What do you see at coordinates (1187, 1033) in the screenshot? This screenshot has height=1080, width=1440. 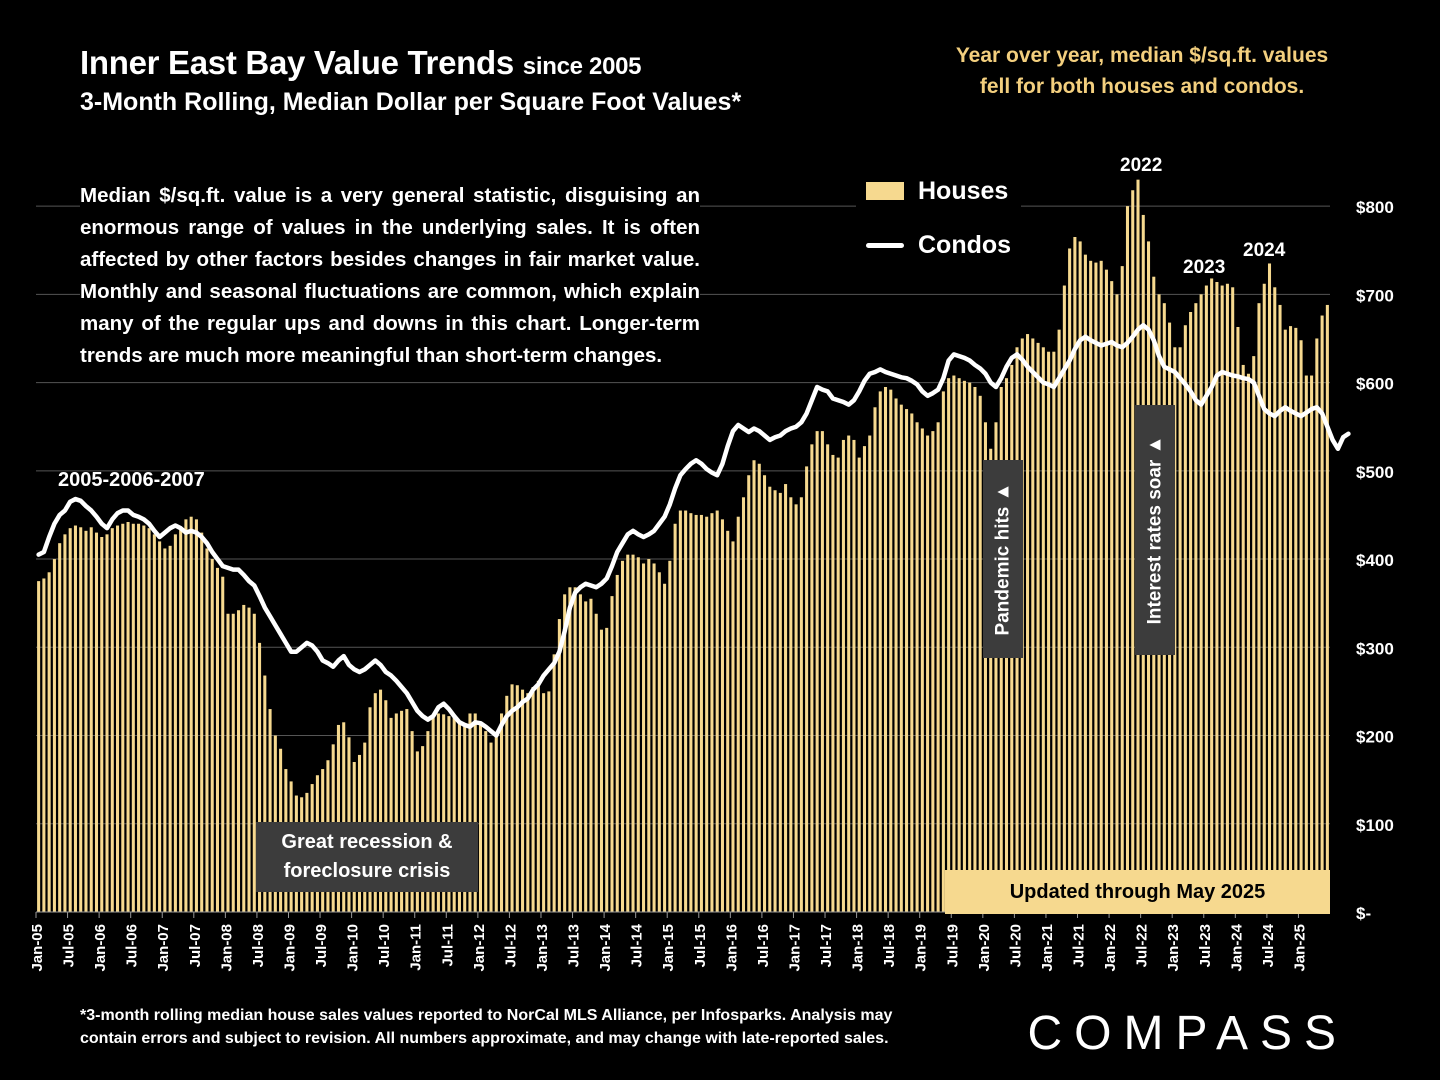 I see `compass-logo: COMPASS` at bounding box center [1187, 1033].